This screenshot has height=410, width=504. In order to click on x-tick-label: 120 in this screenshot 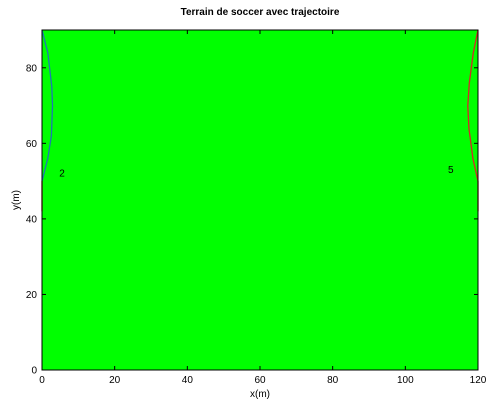, I will do `click(478, 380)`.